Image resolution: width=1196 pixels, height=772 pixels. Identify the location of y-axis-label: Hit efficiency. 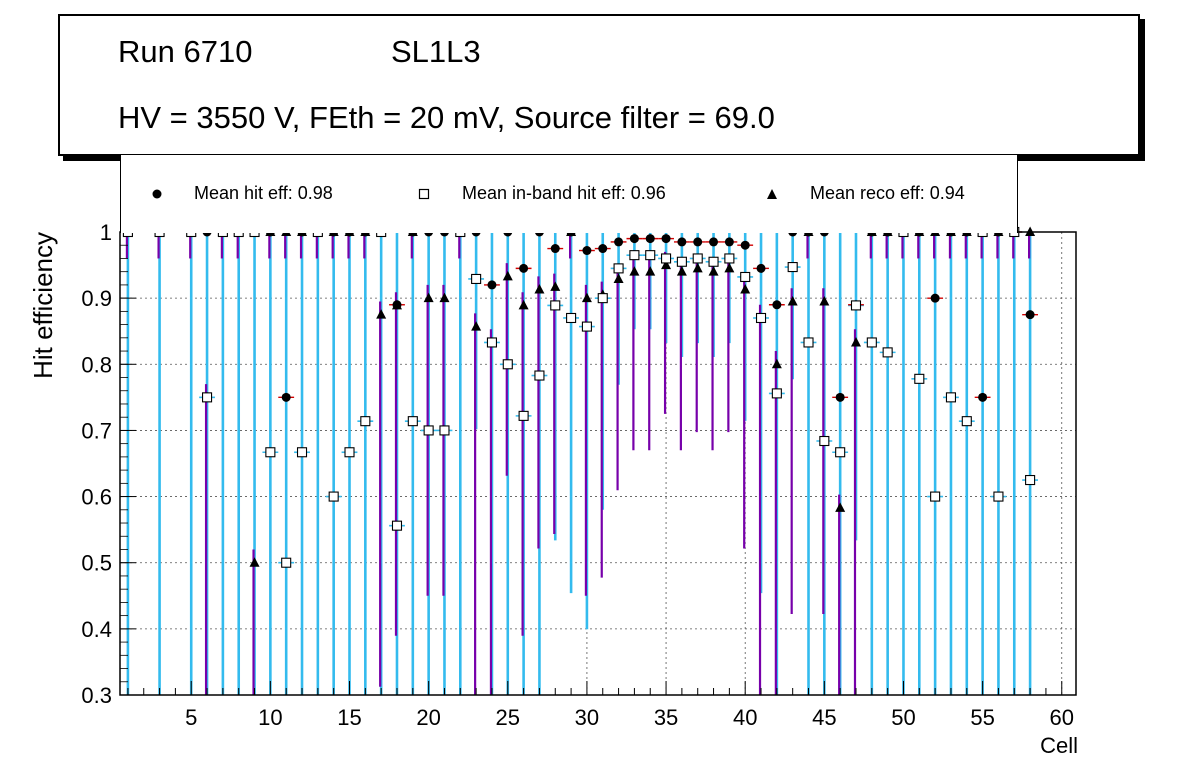
(43, 305).